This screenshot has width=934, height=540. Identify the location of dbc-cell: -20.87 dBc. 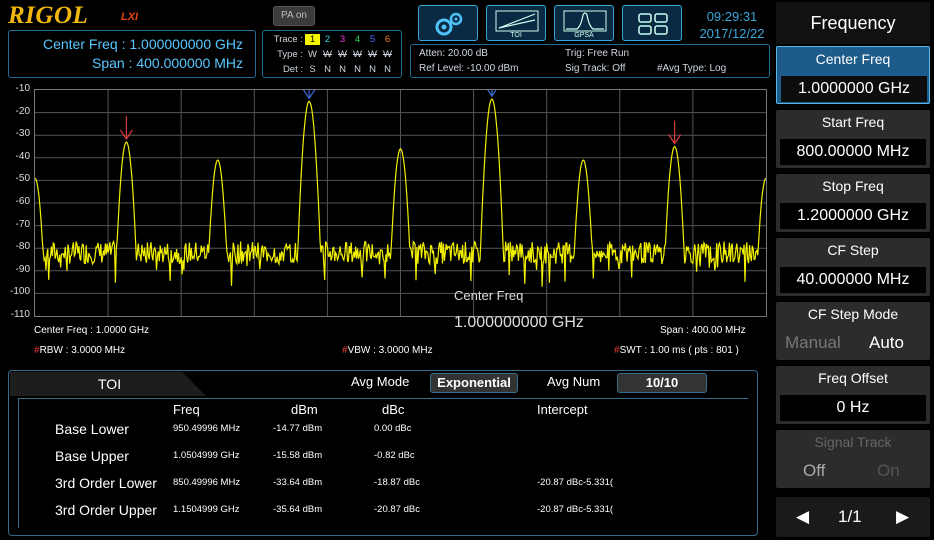
(397, 509).